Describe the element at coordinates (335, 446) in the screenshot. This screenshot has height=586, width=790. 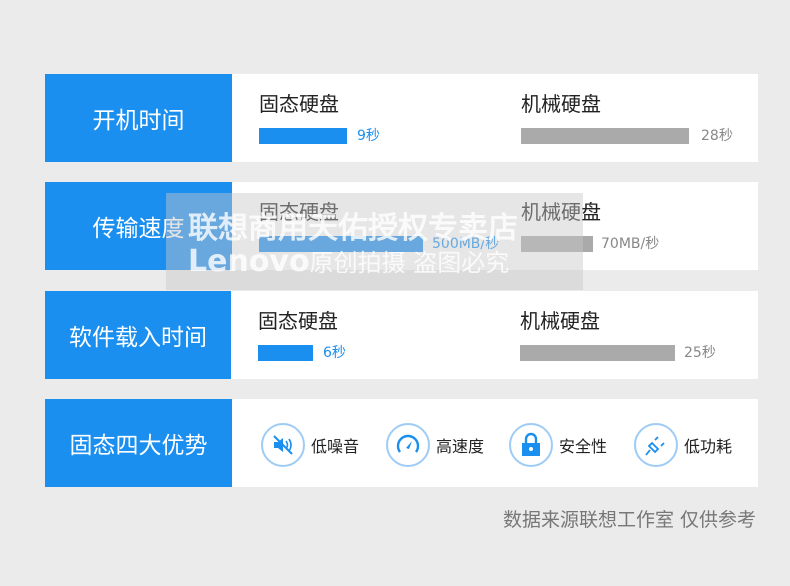
I see `feature-label: 低噪音` at that location.